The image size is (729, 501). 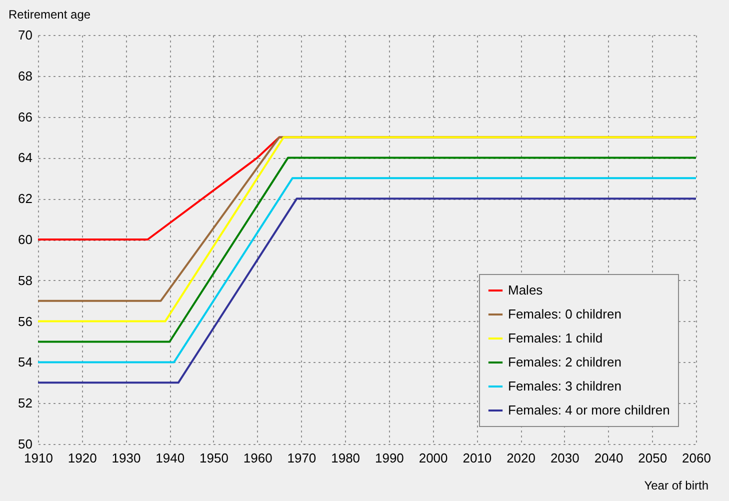 I want to click on y-tick-label: 50, so click(x=25, y=444).